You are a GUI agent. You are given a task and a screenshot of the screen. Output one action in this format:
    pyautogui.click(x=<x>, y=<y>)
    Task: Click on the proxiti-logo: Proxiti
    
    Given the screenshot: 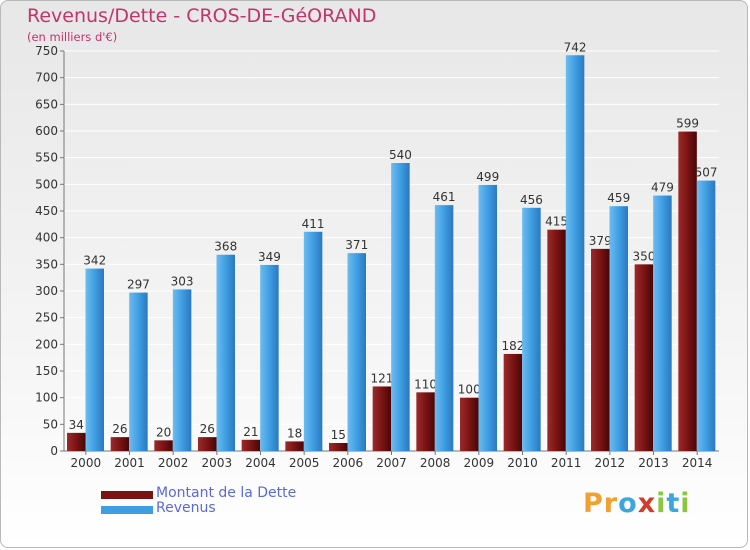 What is the action you would take?
    pyautogui.click(x=637, y=503)
    